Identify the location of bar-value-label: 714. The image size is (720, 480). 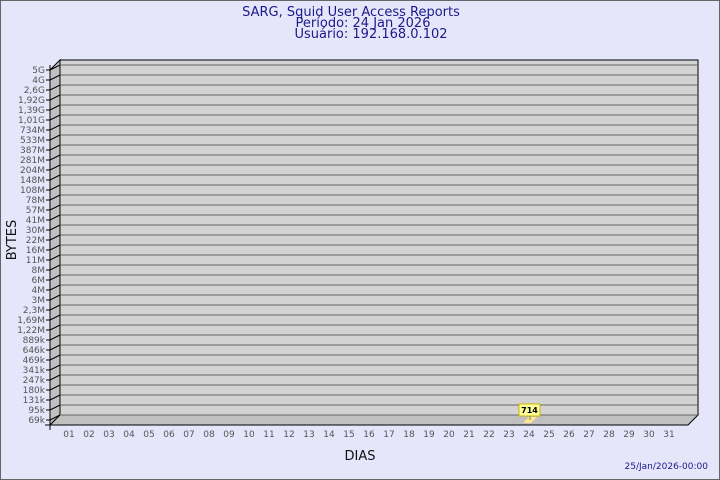
(529, 410).